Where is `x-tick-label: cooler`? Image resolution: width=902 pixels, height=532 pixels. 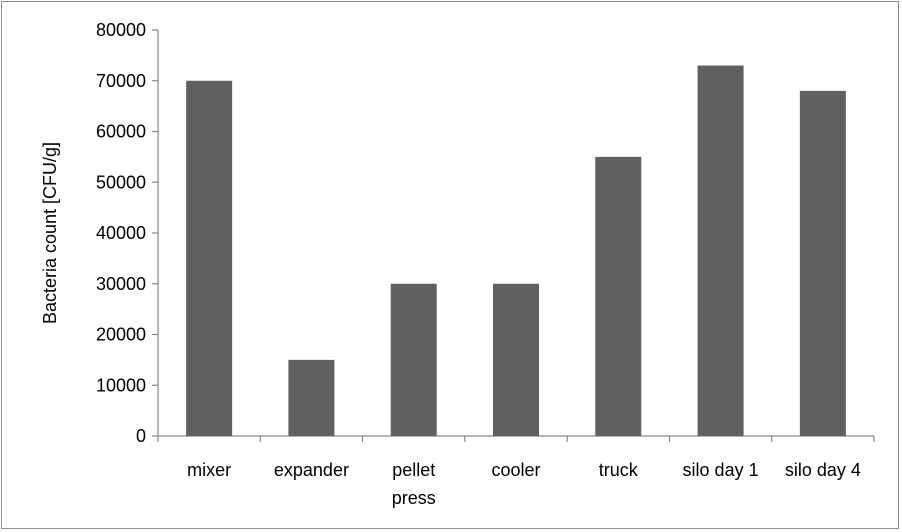
x-tick-label: cooler is located at coordinates (515, 470).